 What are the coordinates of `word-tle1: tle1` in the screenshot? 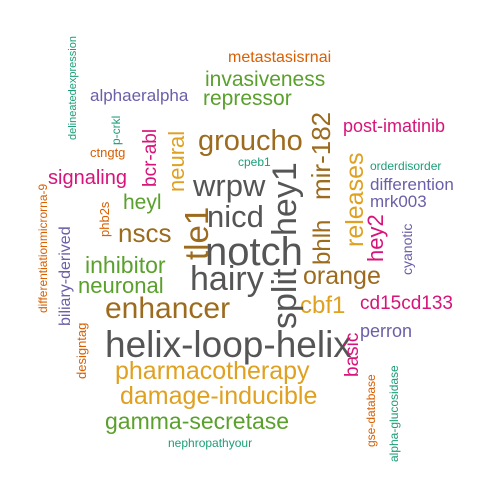 It's located at (196, 233).